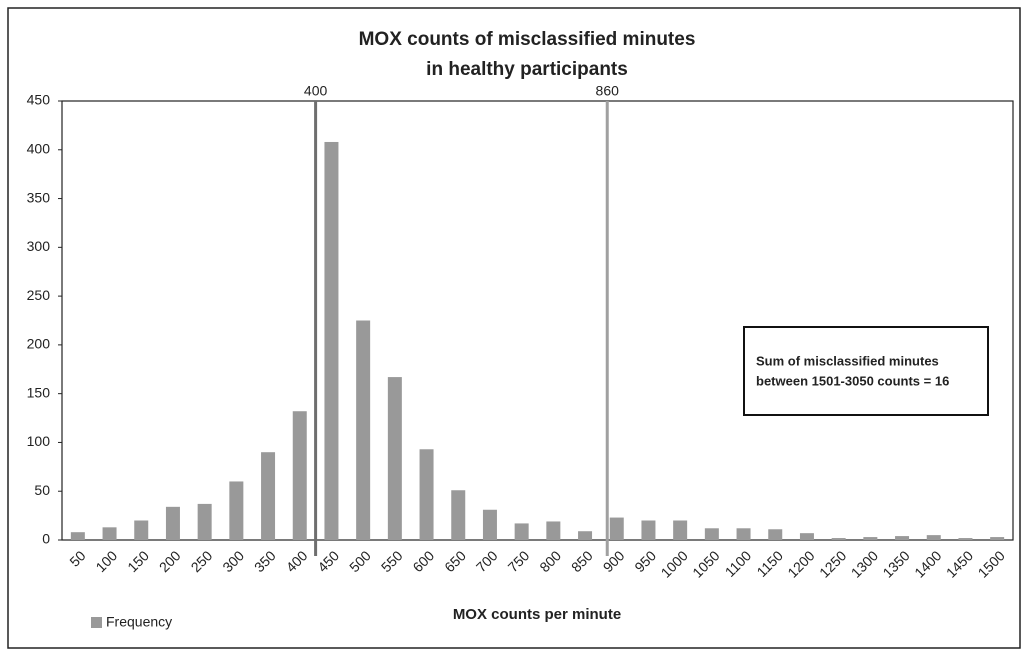  I want to click on x-tick-label: 900, so click(614, 561).